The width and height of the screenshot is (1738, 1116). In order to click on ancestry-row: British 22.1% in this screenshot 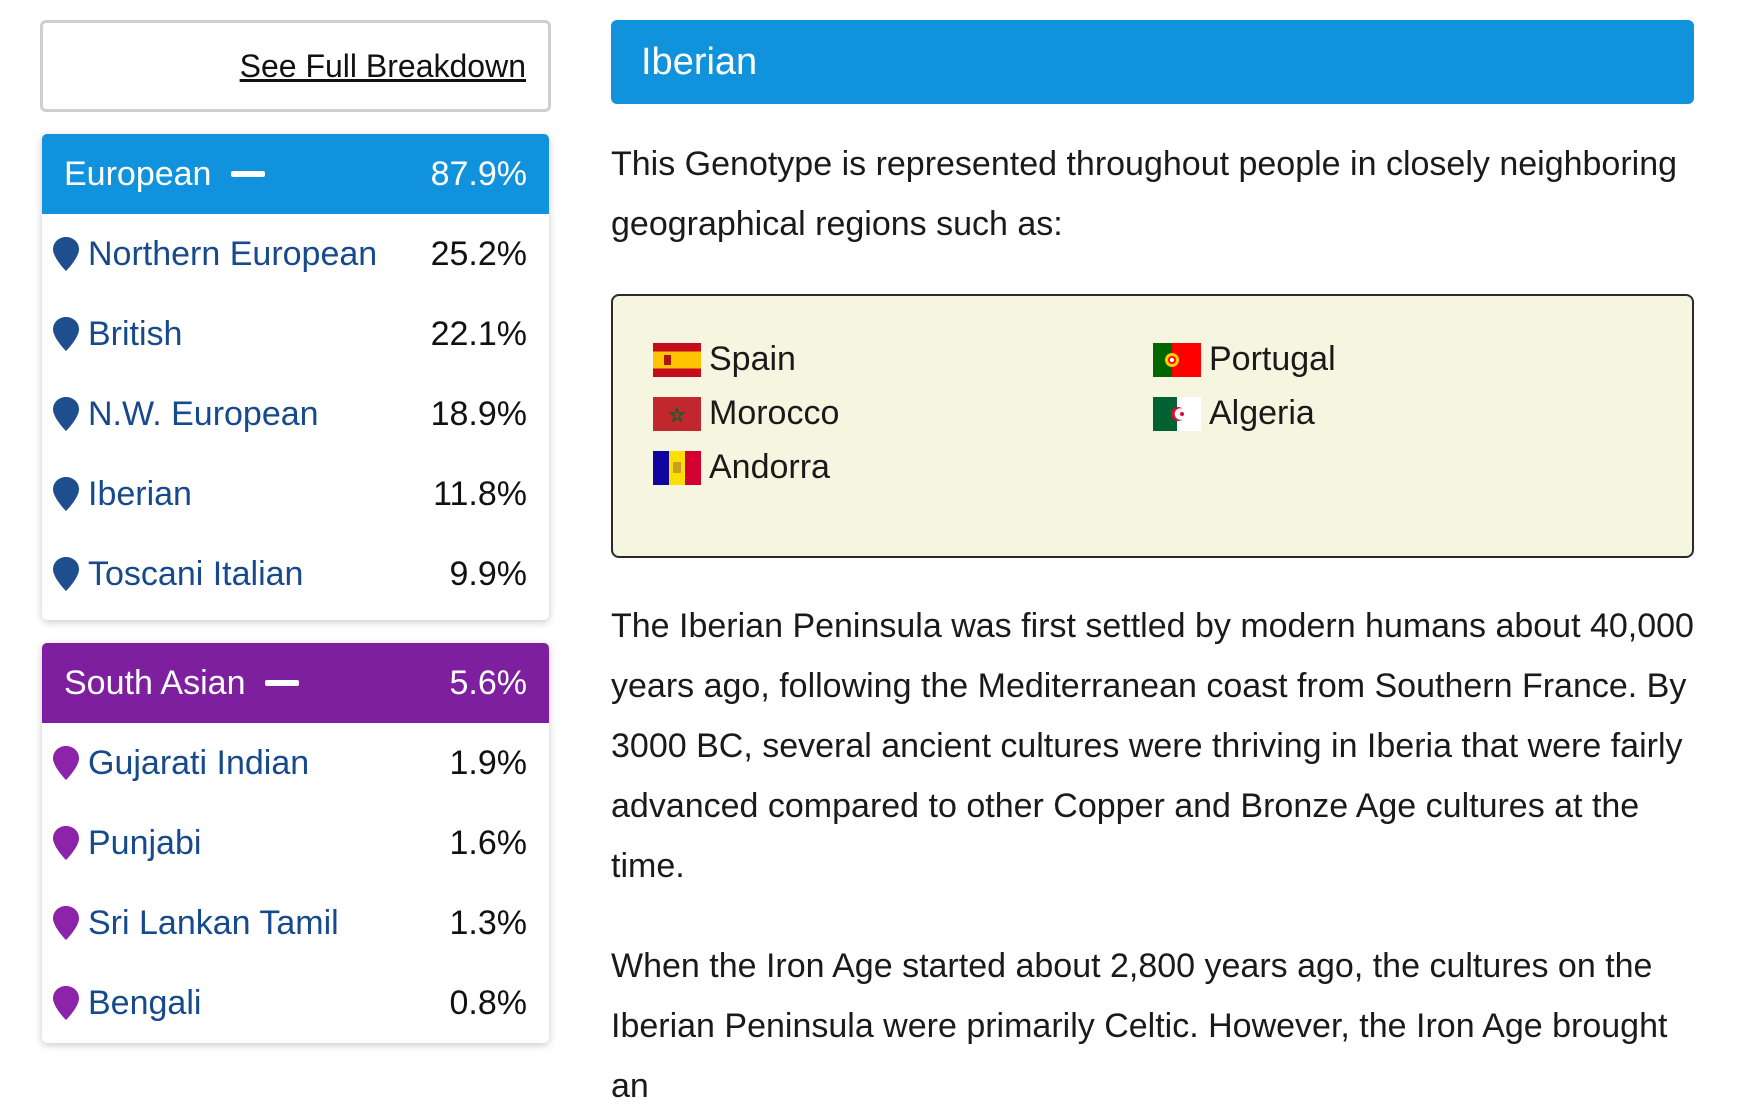, I will do `click(295, 334)`.